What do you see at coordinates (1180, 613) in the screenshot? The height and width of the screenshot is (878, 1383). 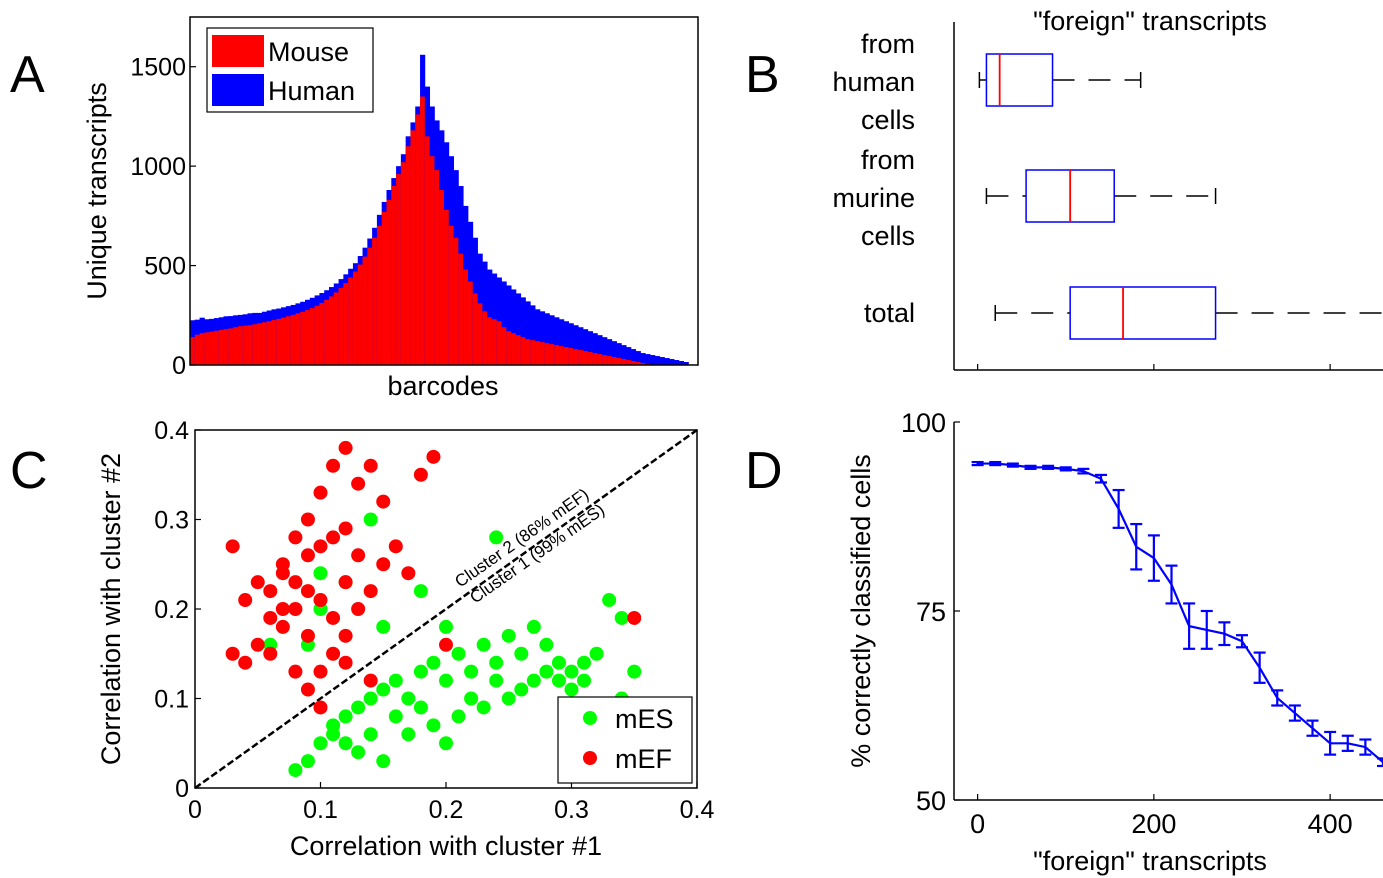 I see `panel-d-line` at bounding box center [1180, 613].